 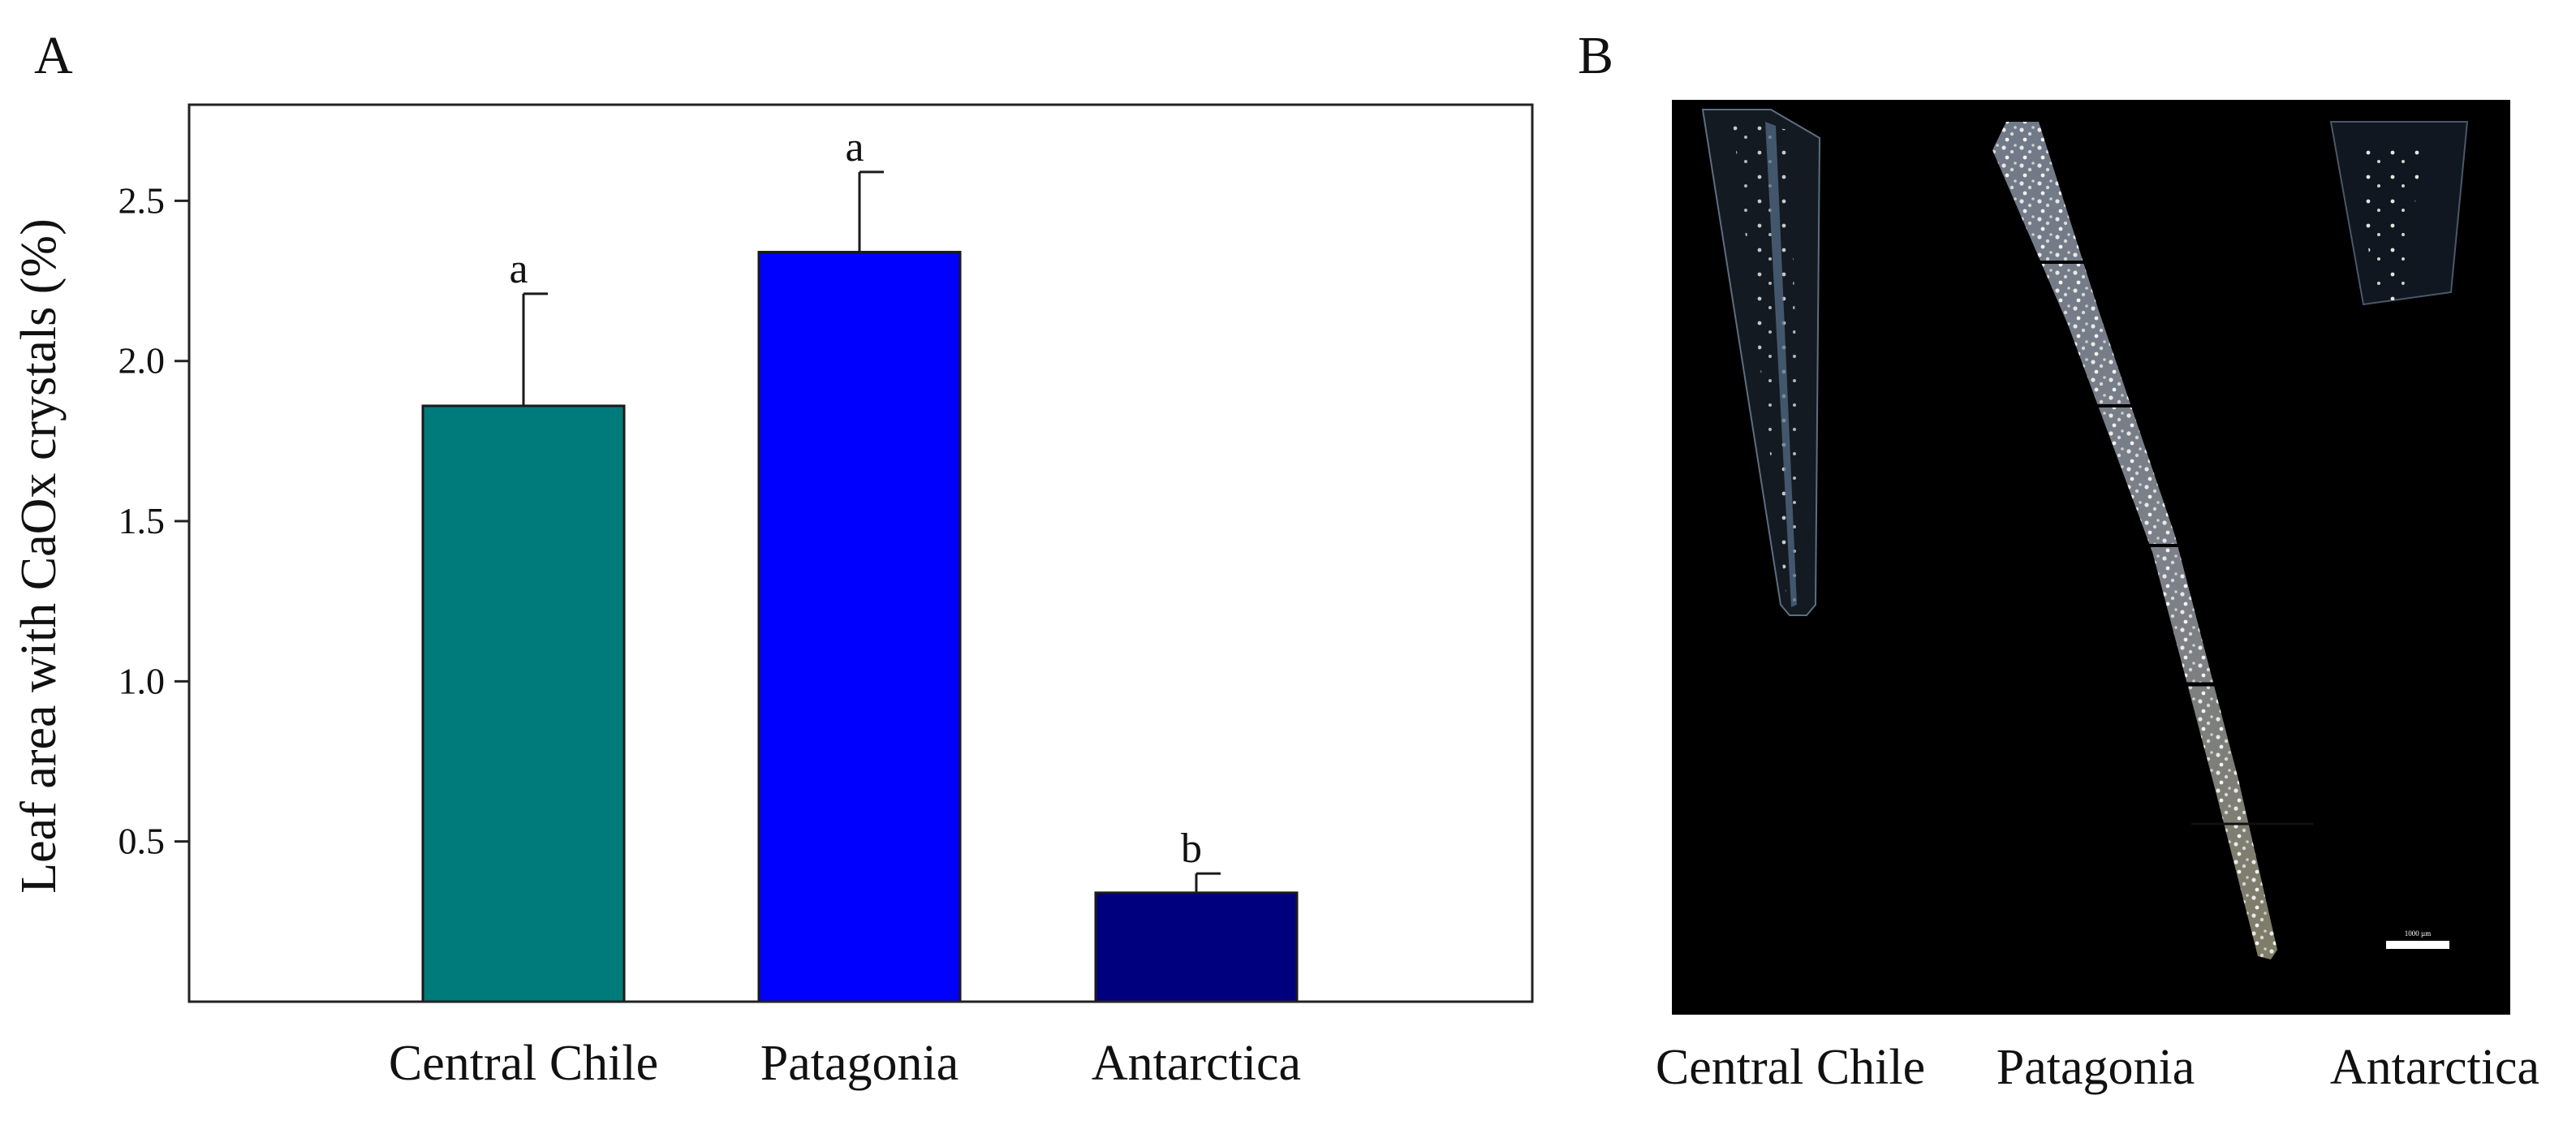 I want to click on bar-central-chile, so click(x=524, y=703).